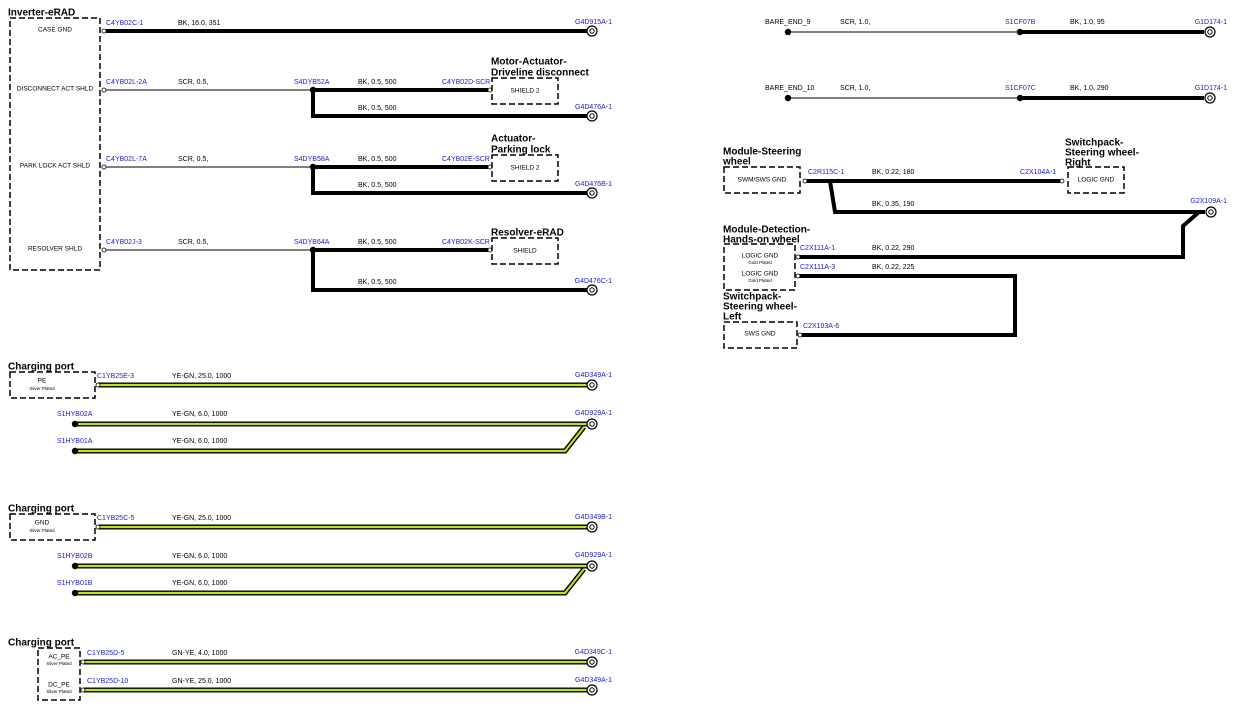 Image resolution: width=1238 pixels, height=711 pixels. I want to click on label: AC_PE, so click(59, 657).